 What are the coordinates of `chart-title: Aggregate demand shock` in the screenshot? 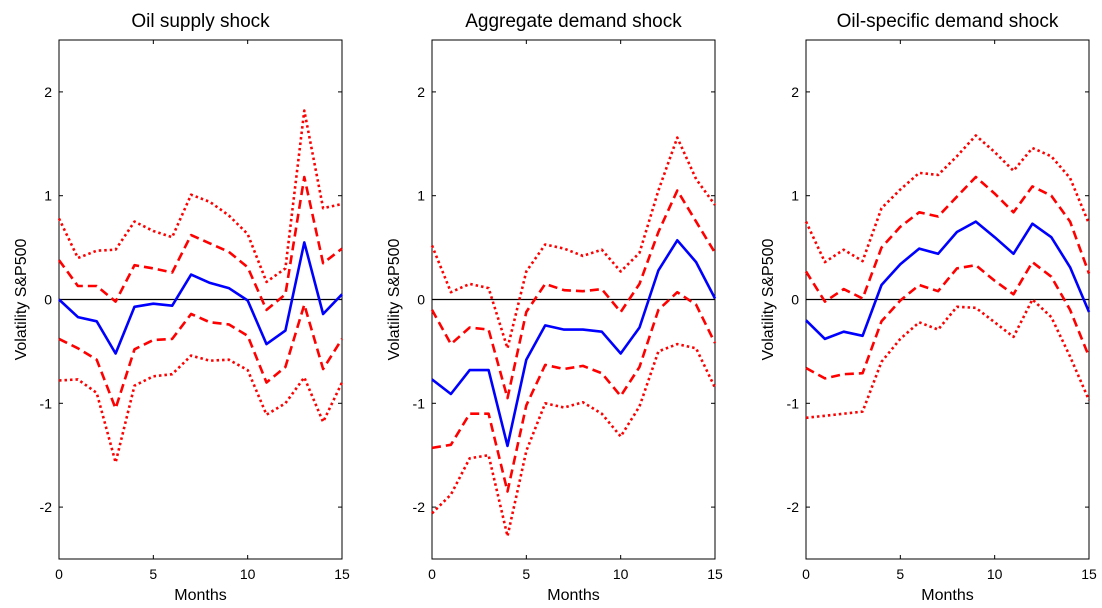 It's located at (573, 21).